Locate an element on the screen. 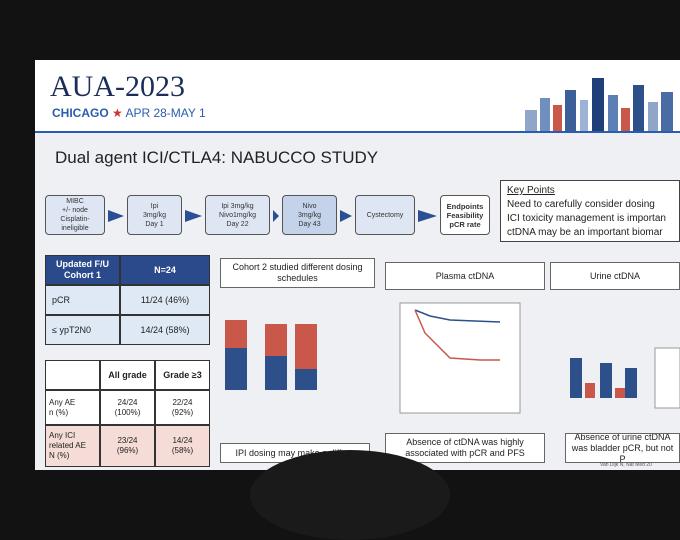 The image size is (680, 540). table-cell: 22/24 (92%) is located at coordinates (182, 407).